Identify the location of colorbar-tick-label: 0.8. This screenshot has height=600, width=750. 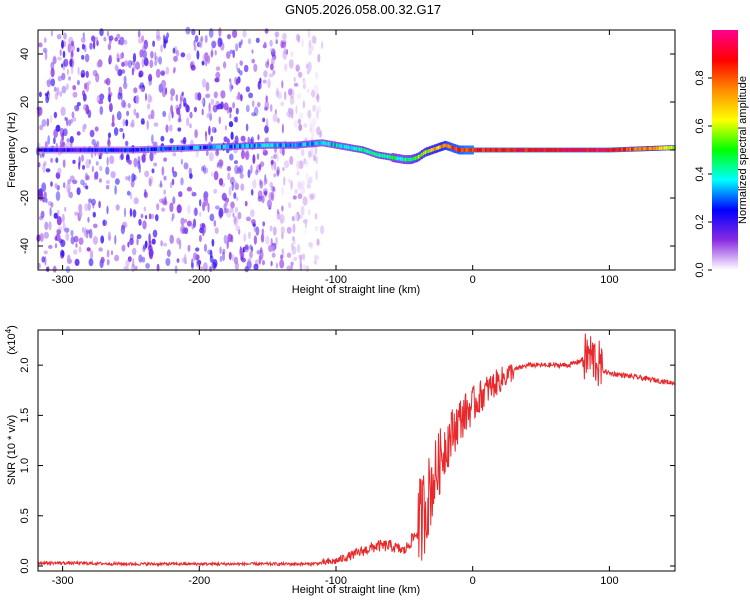
(700, 77).